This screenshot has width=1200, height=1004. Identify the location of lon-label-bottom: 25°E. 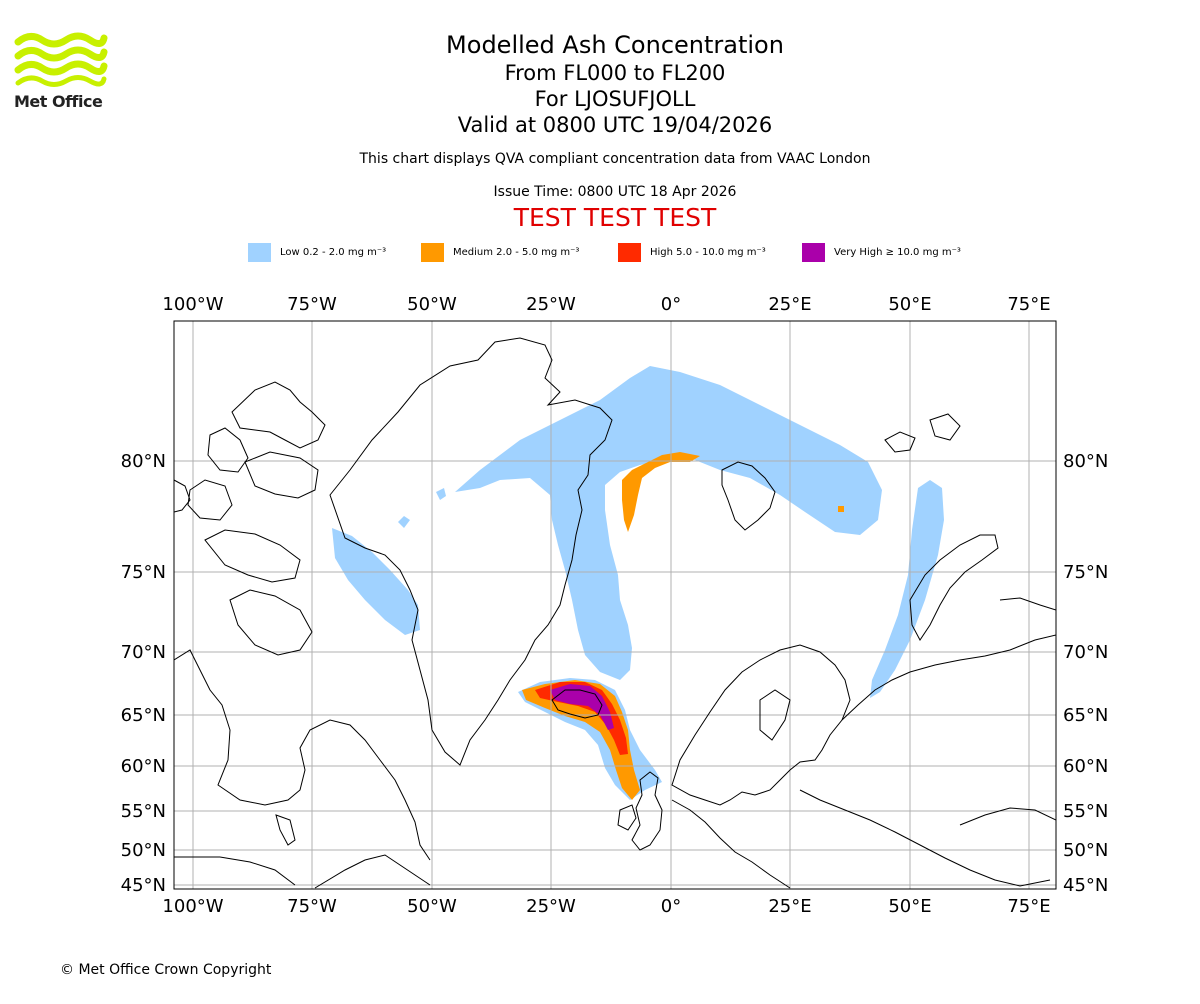
(789, 906).